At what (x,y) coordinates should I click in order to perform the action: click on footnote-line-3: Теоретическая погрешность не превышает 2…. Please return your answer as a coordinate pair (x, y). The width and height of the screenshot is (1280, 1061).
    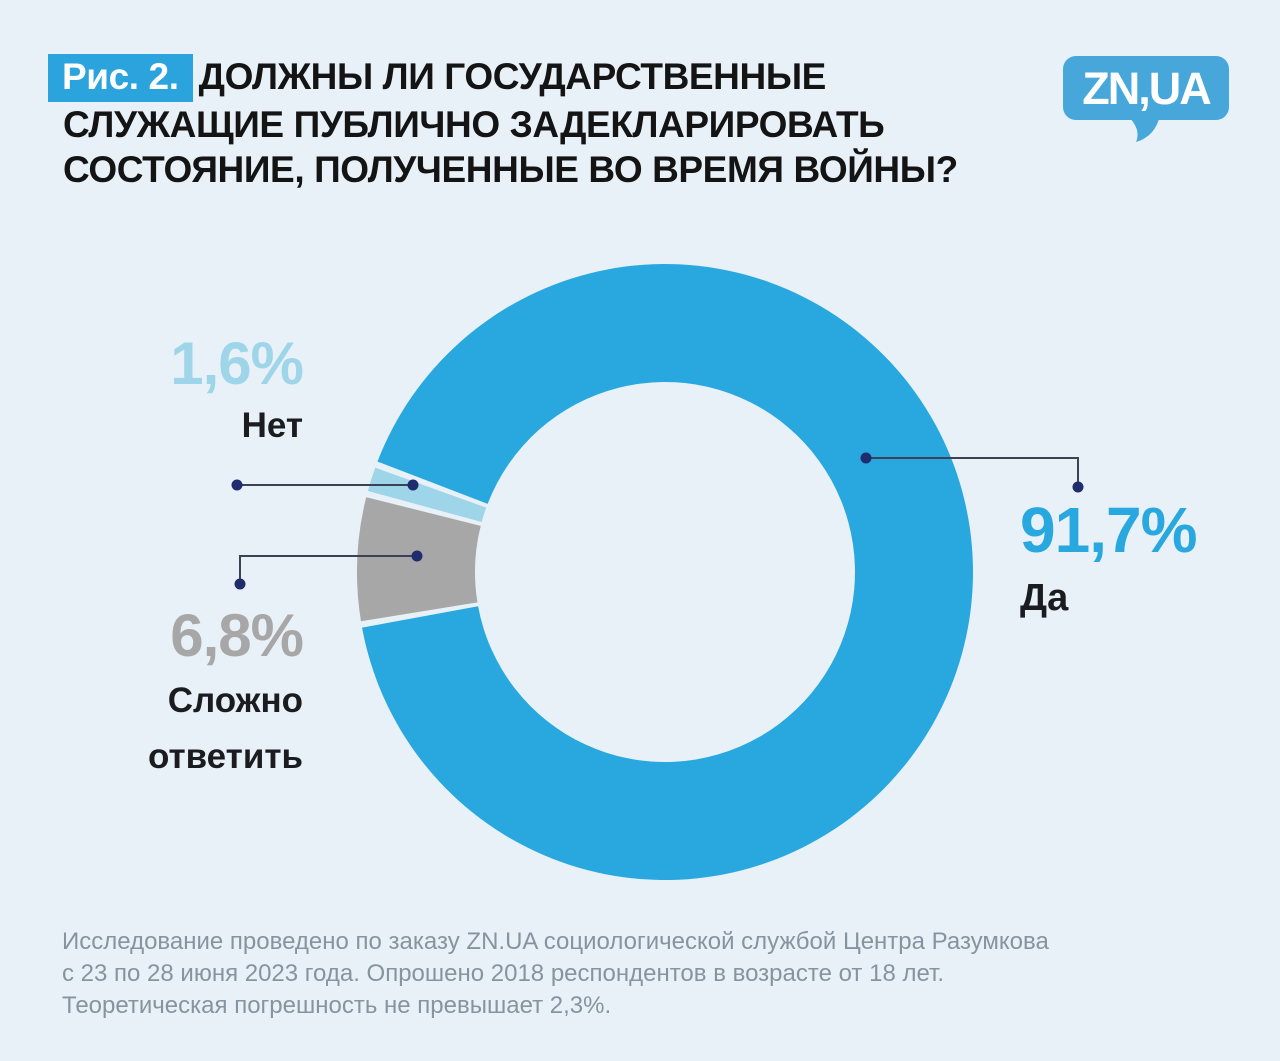
    Looking at the image, I should click on (337, 1005).